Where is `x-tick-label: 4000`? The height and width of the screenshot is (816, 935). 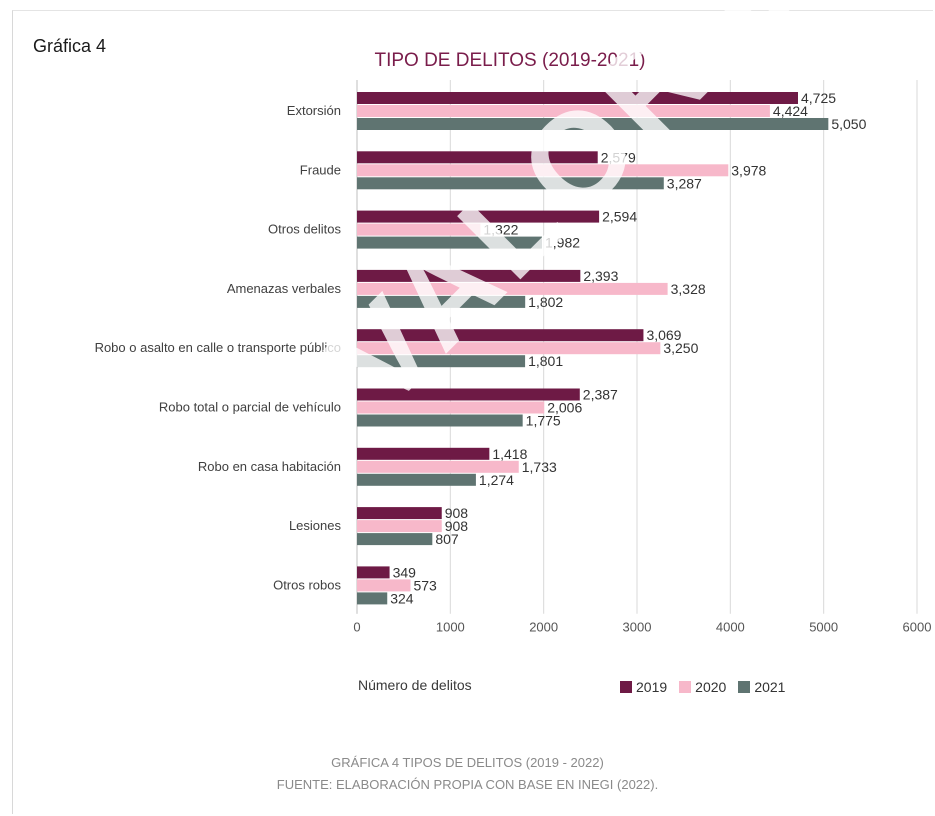
x-tick-label: 4000 is located at coordinates (730, 627).